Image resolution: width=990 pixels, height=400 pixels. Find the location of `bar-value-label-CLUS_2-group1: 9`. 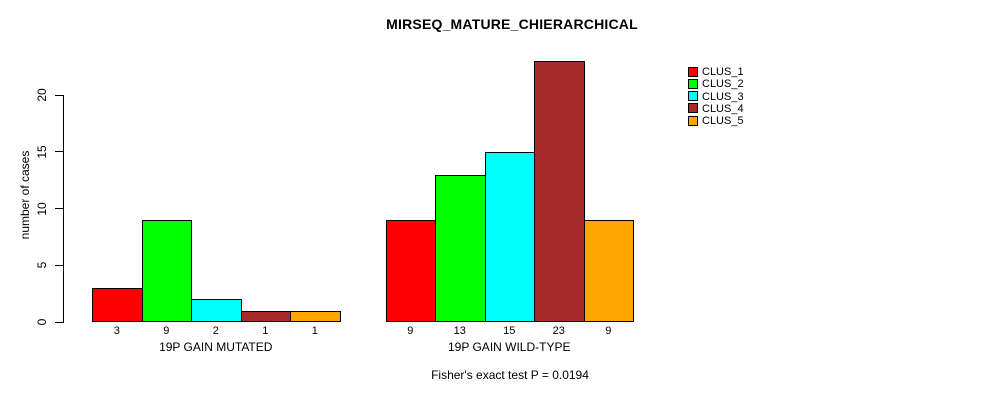

bar-value-label-CLUS_2-group1: 9 is located at coordinates (166, 331).